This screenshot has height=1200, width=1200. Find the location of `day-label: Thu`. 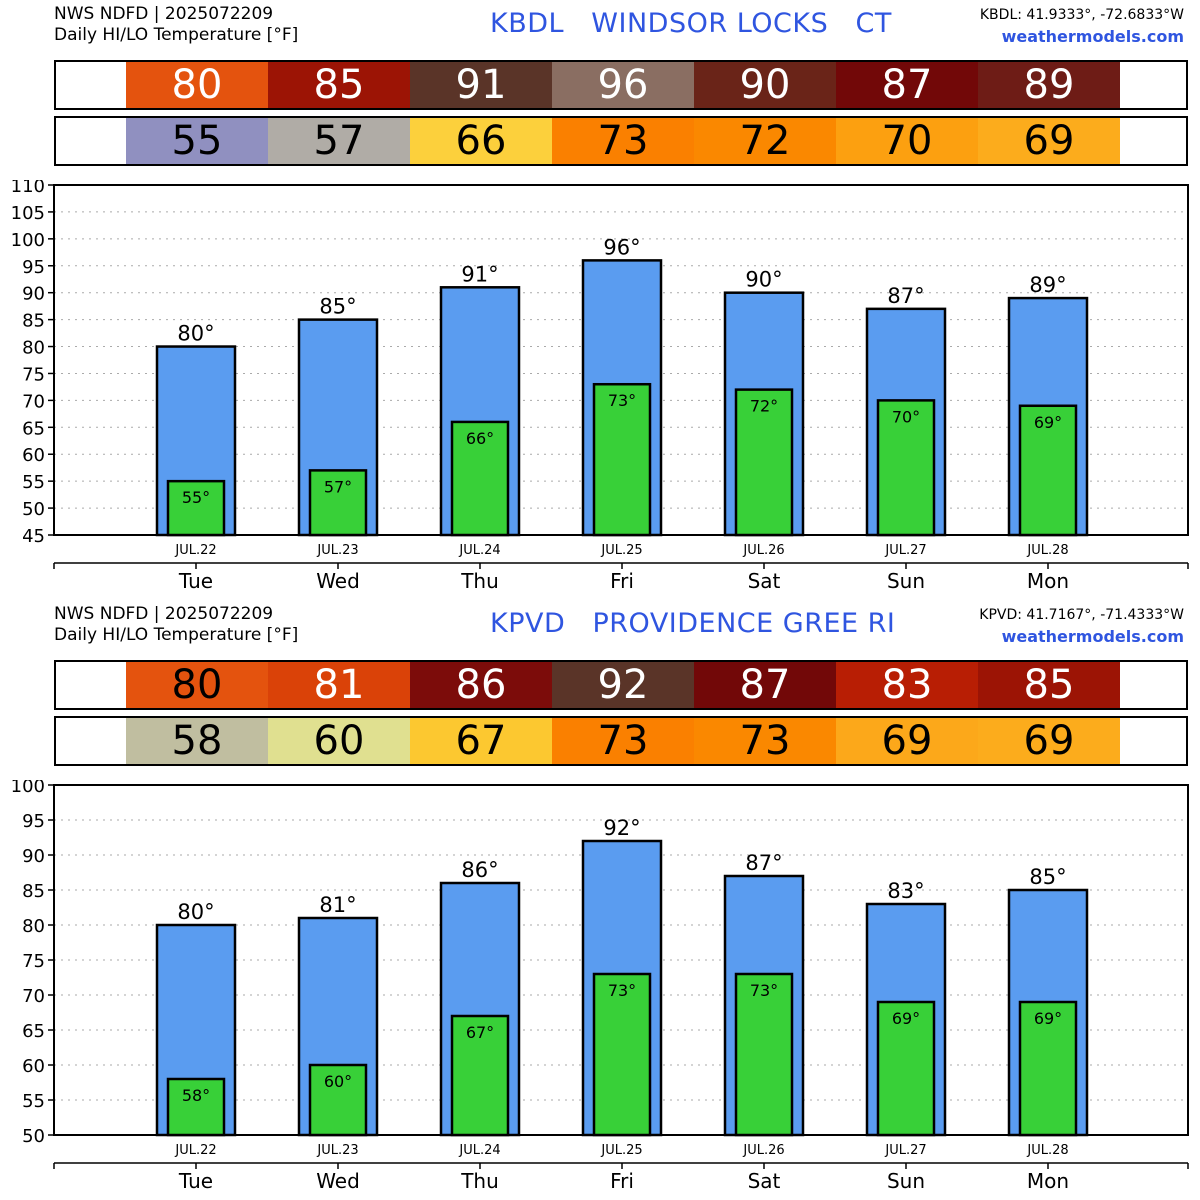

day-label: Thu is located at coordinates (479, 581).